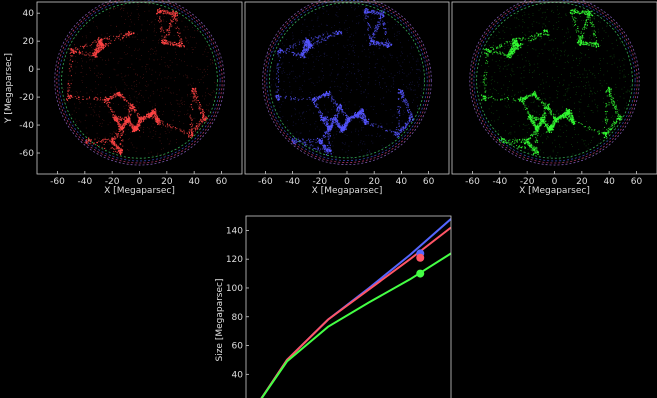 The width and height of the screenshot is (657, 398). I want to click on boundary-circle, so click(139, 81).